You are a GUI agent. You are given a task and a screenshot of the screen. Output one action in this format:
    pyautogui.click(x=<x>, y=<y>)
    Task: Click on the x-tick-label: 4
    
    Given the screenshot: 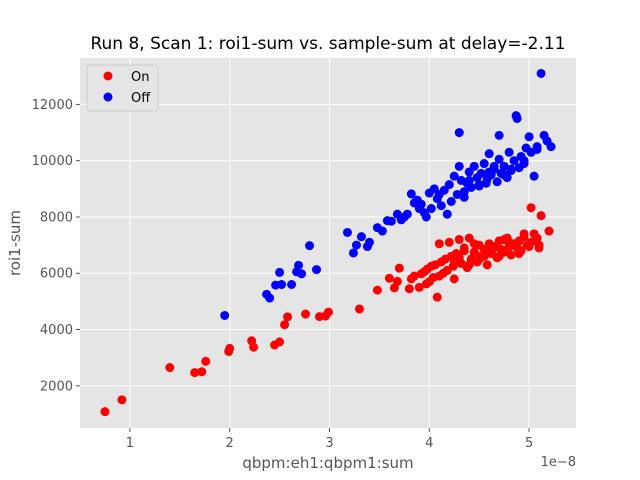 What is the action you would take?
    pyautogui.click(x=429, y=443)
    